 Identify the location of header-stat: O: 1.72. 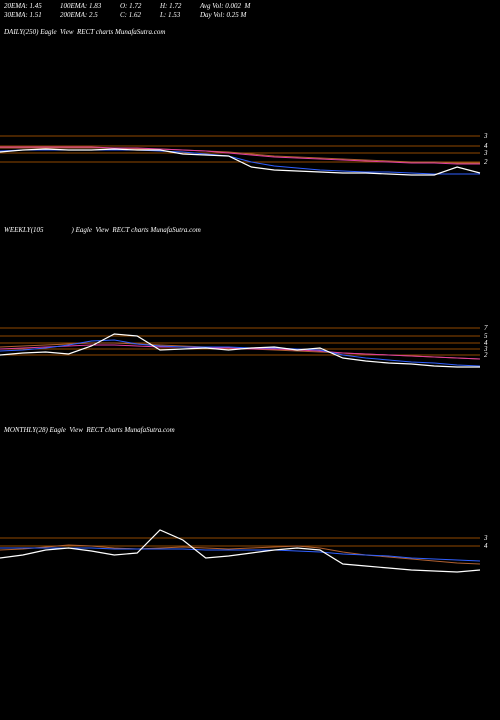
(131, 6).